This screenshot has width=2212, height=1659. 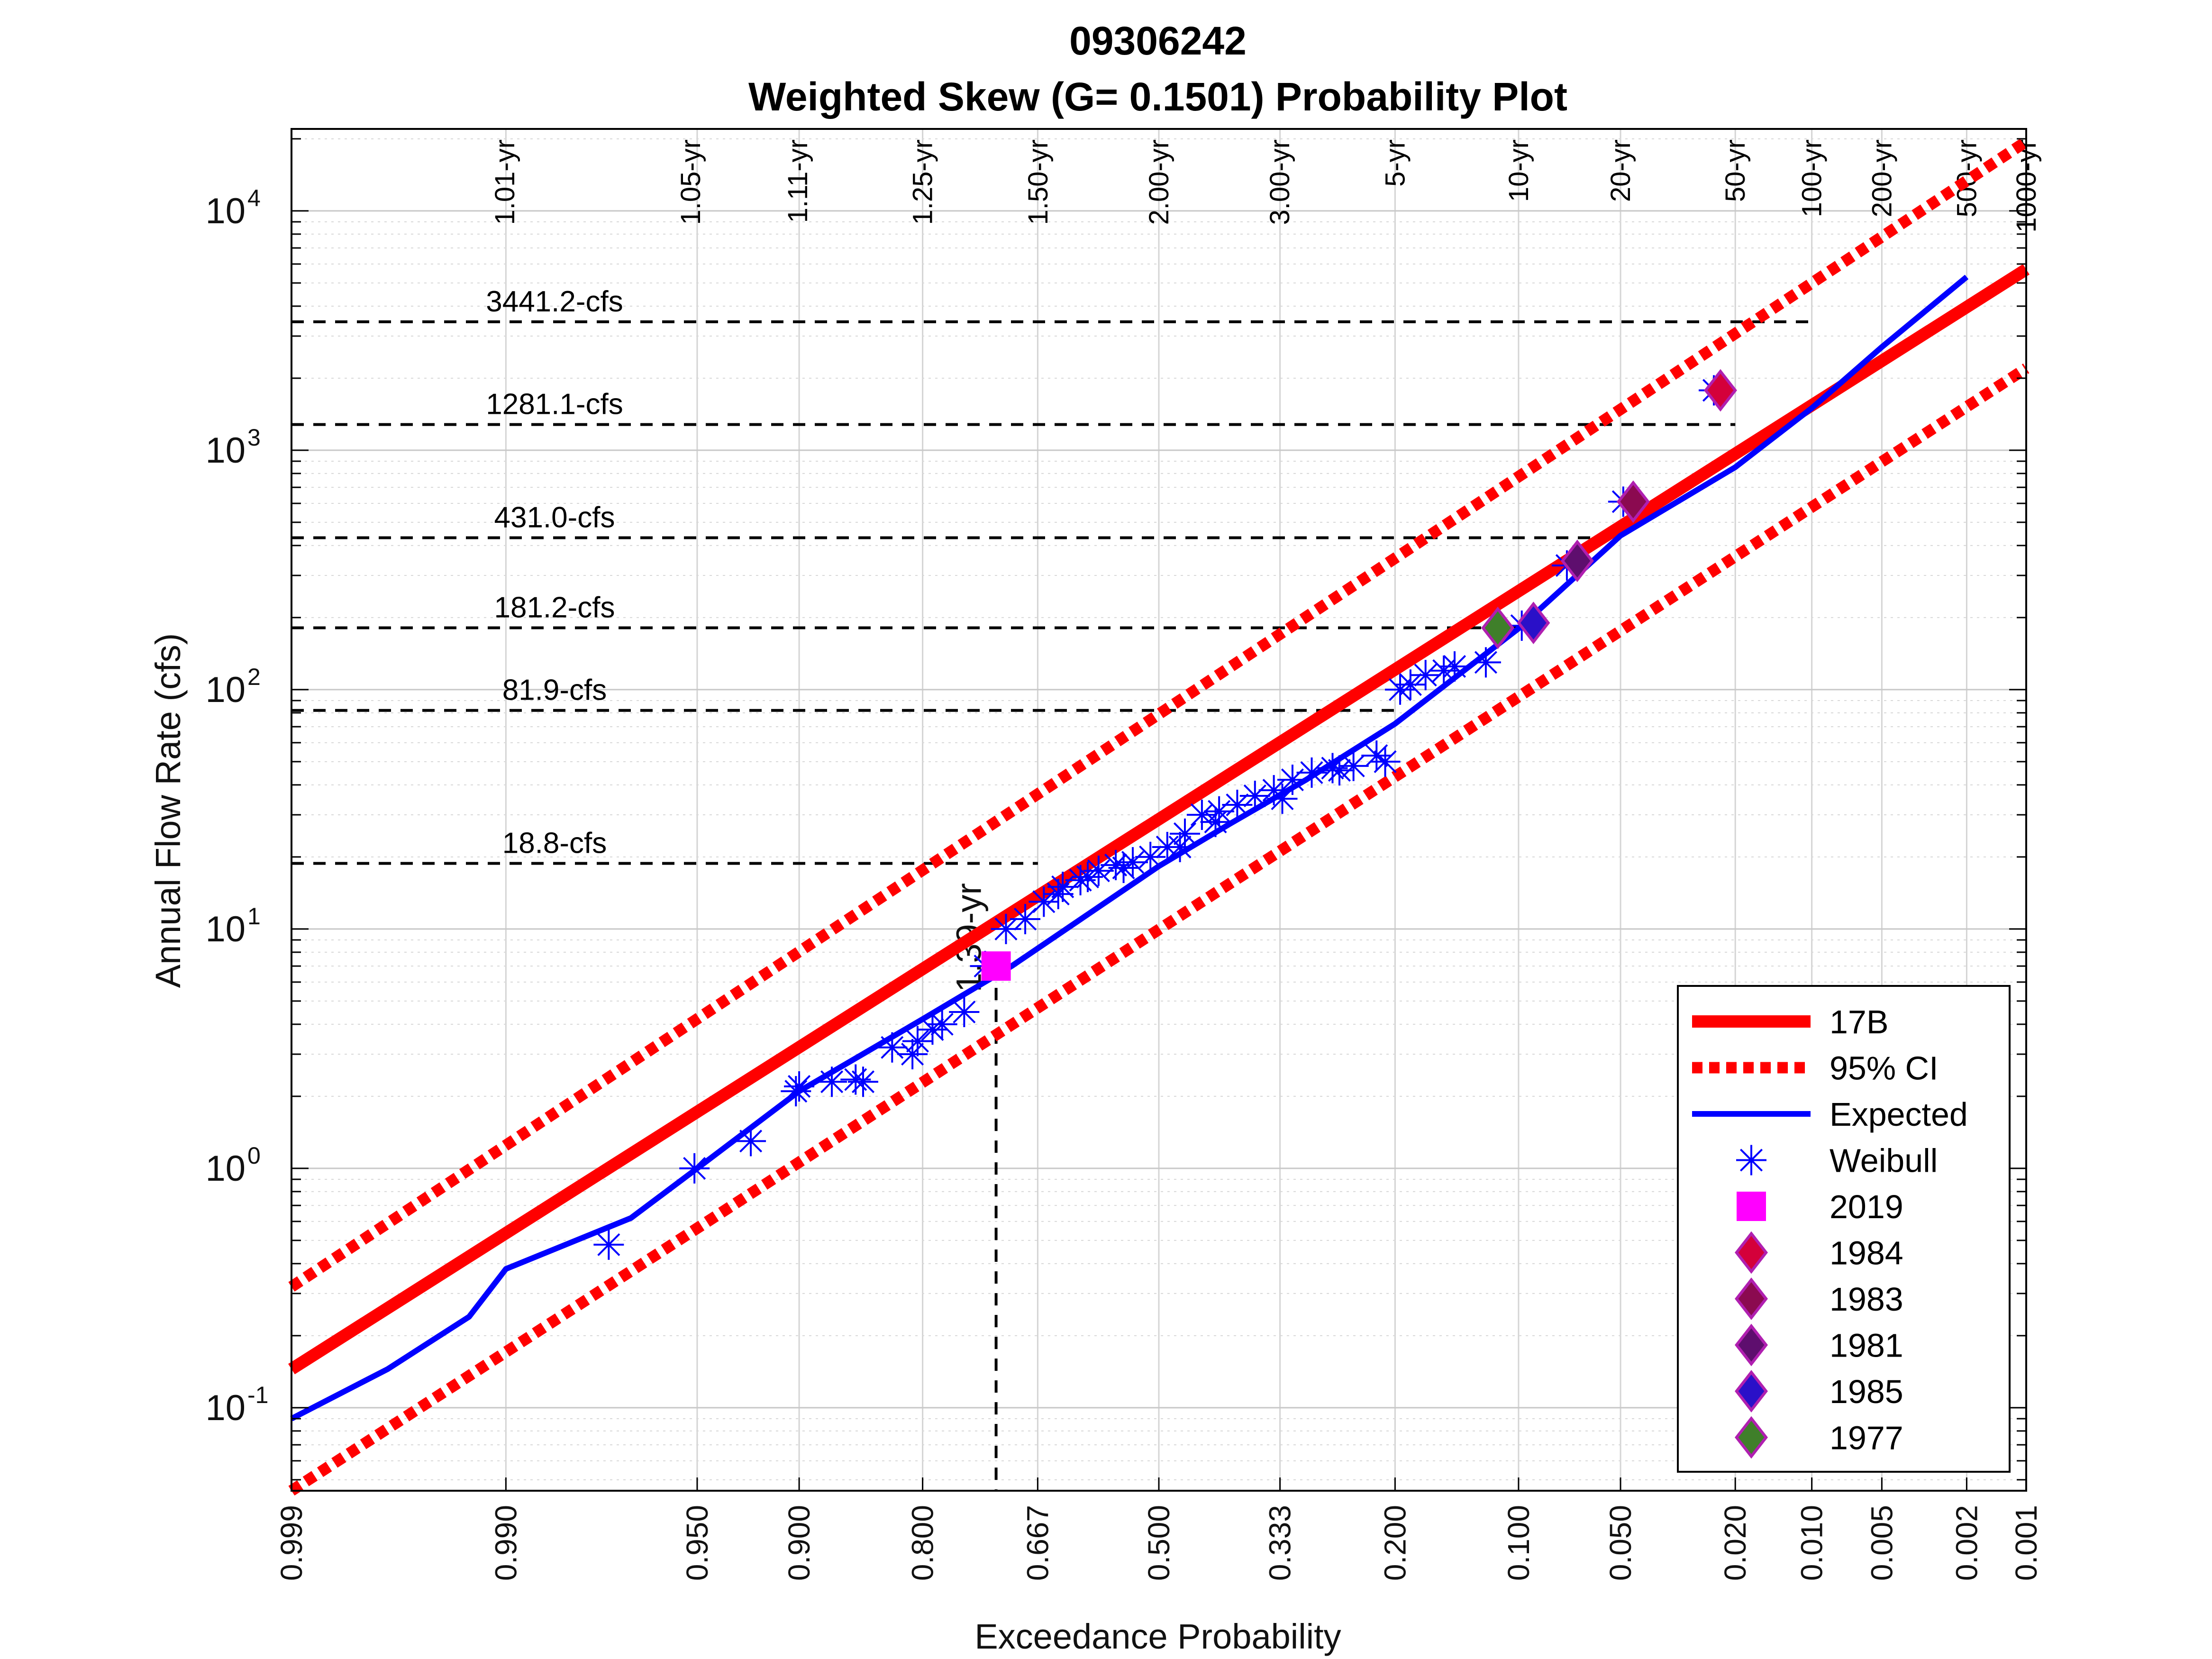 I want to click on legend-label: 1983, so click(x=1866, y=1299).